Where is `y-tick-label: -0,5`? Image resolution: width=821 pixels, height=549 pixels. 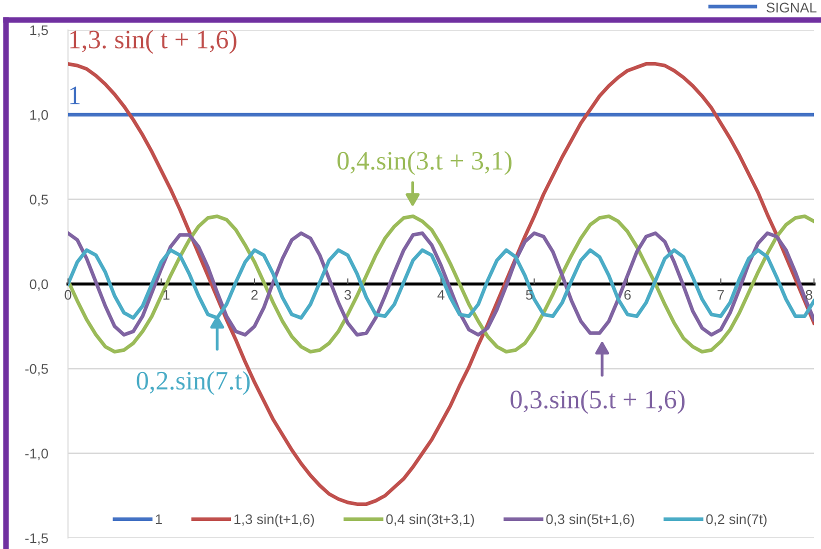
y-tick-label: -0,5 is located at coordinates (36, 370).